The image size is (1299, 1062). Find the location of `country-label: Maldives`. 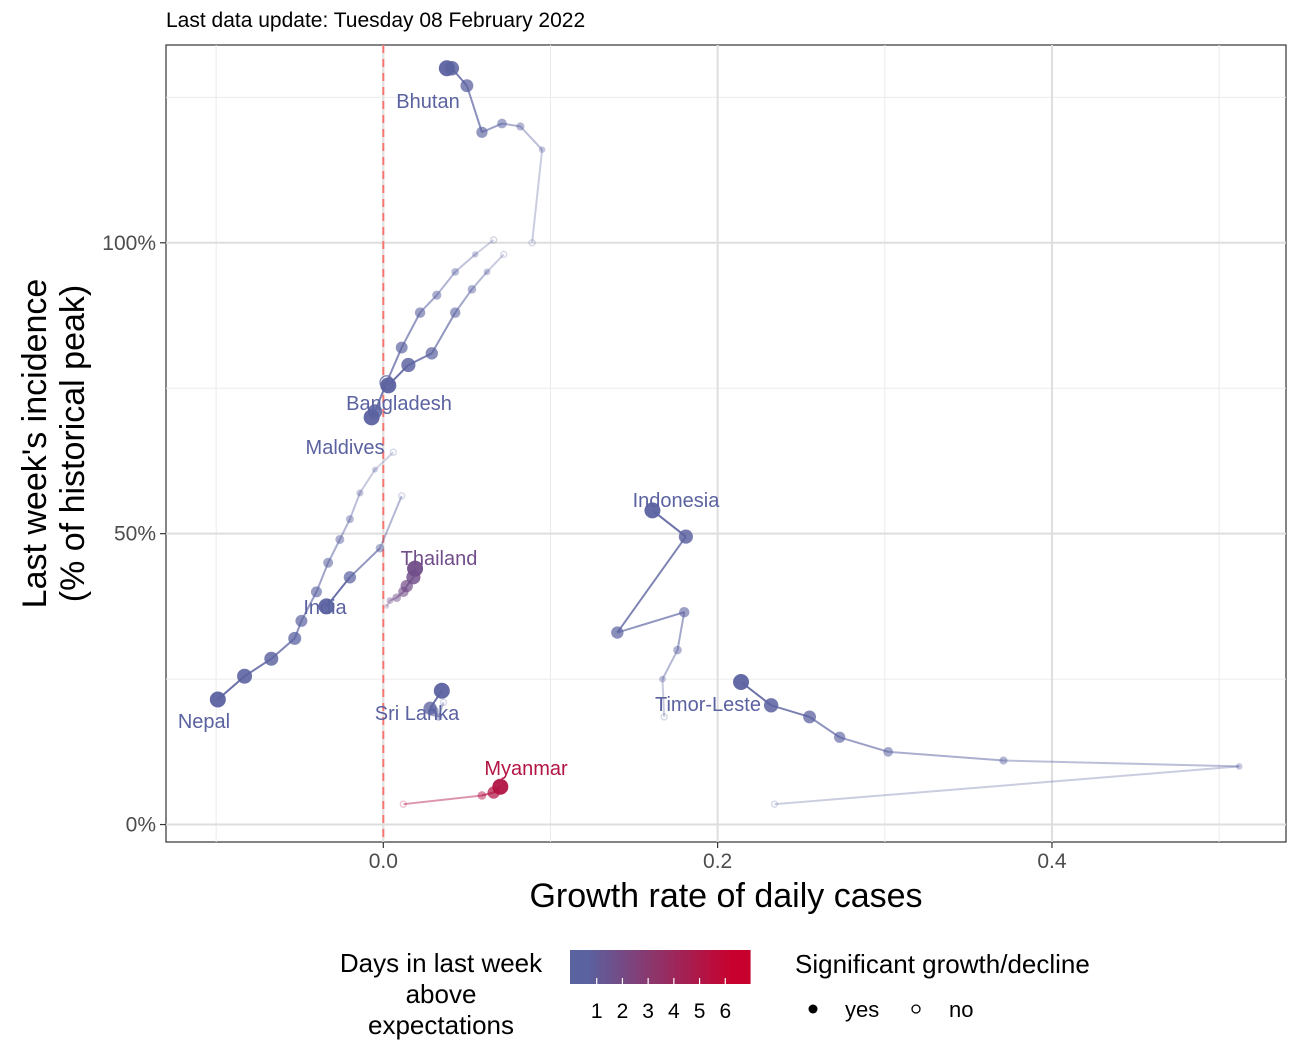

country-label: Maldives is located at coordinates (345, 448).